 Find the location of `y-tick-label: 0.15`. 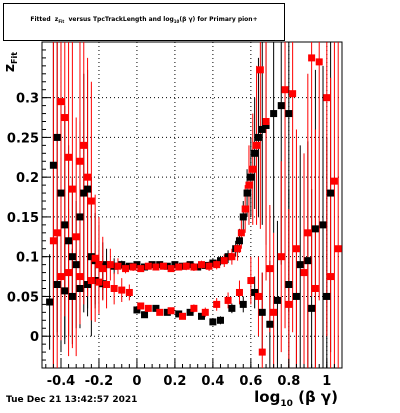

y-tick-label: 0.15 is located at coordinates (23, 218).